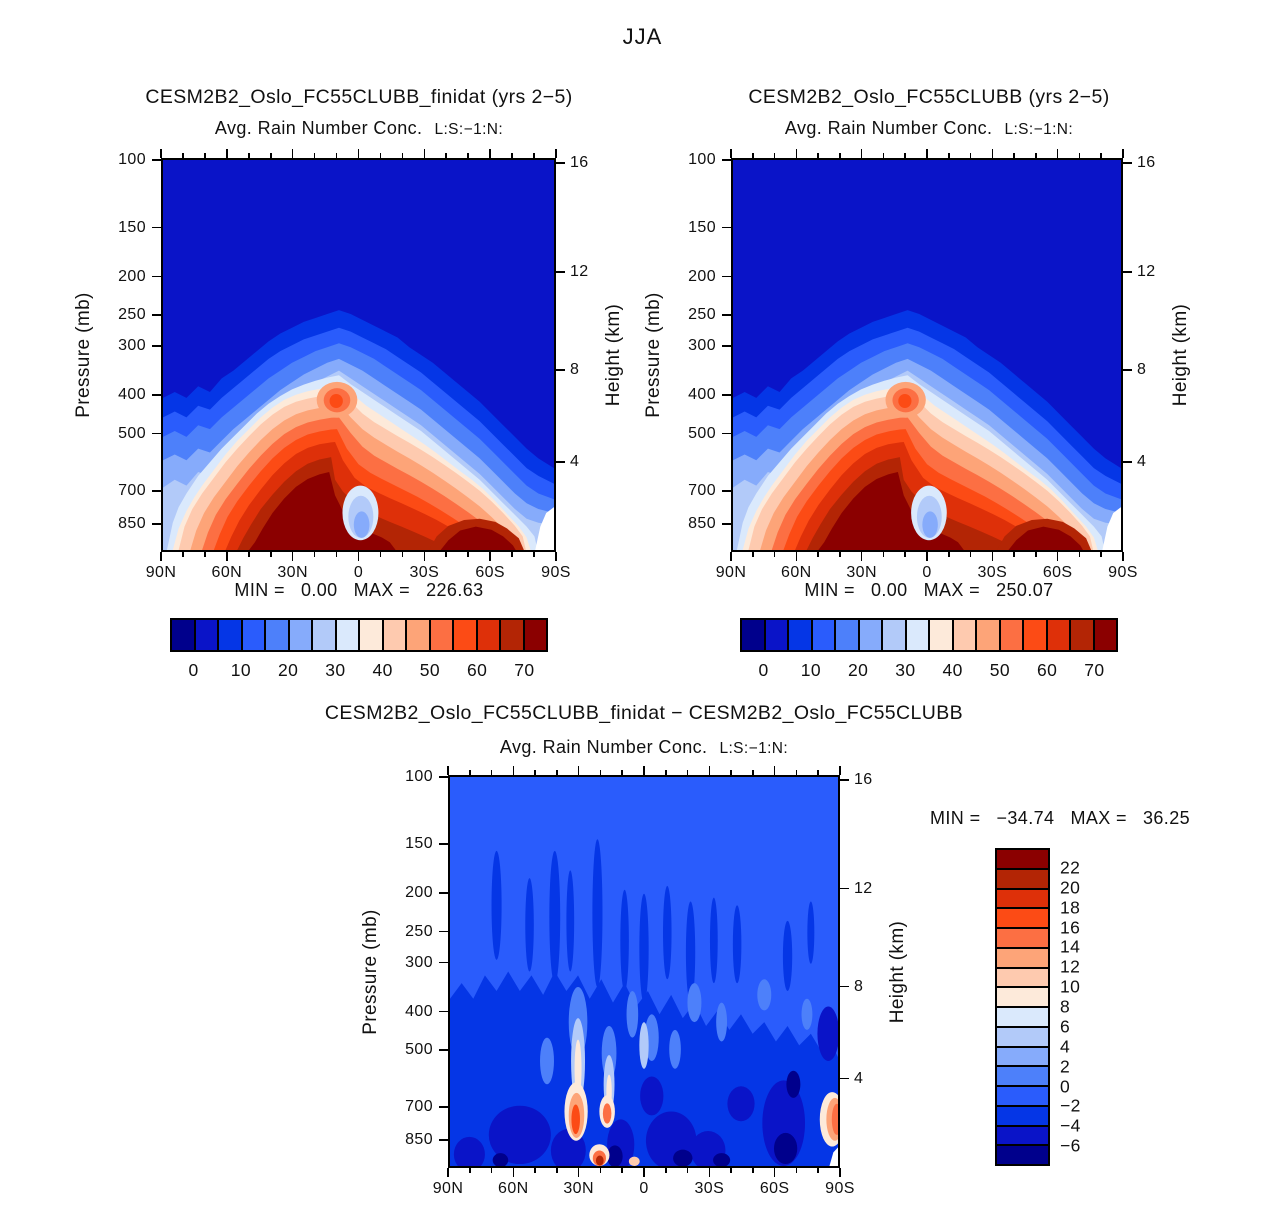 The height and width of the screenshot is (1207, 1285). Describe the element at coordinates (774, 1188) in the screenshot. I see `x-tick-label: 60S` at that location.